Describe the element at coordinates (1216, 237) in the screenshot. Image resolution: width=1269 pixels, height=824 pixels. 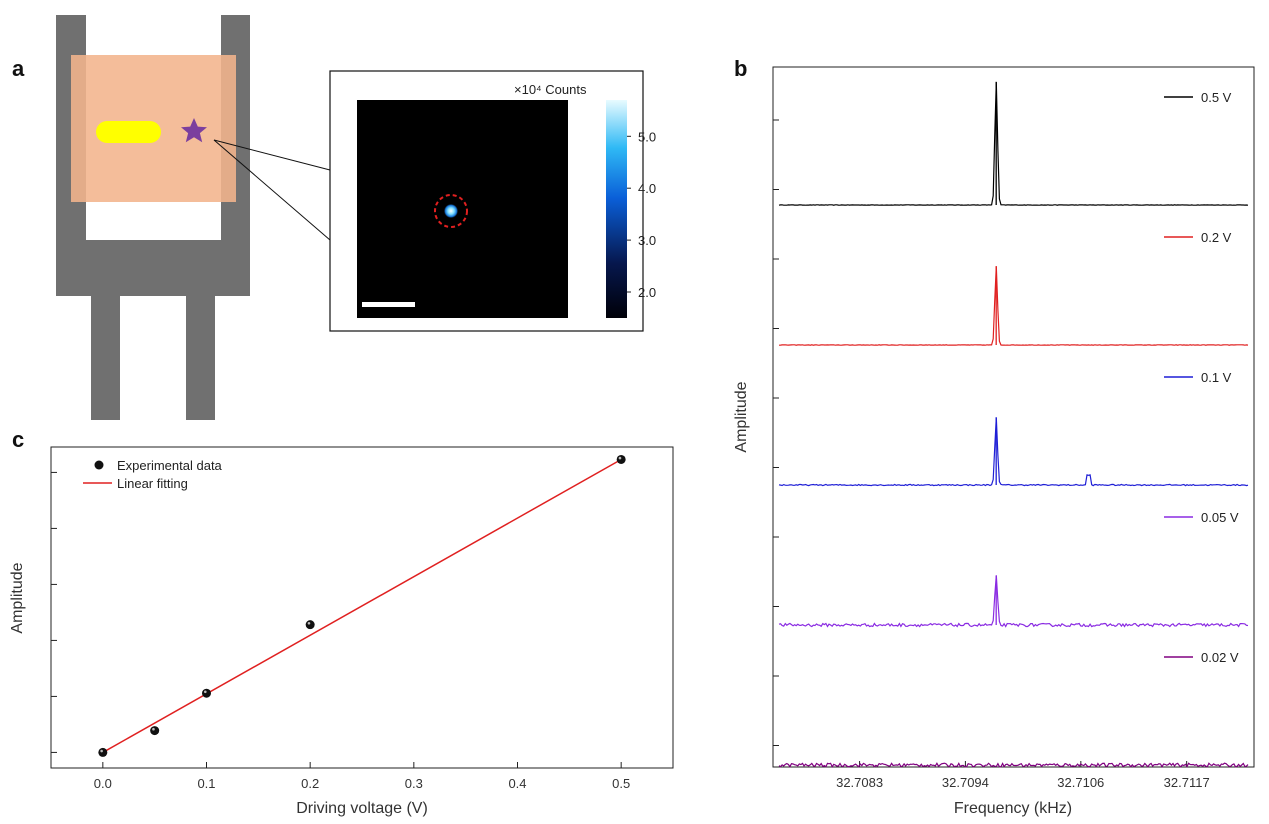
I see `series-label: 0.2 V` at that location.